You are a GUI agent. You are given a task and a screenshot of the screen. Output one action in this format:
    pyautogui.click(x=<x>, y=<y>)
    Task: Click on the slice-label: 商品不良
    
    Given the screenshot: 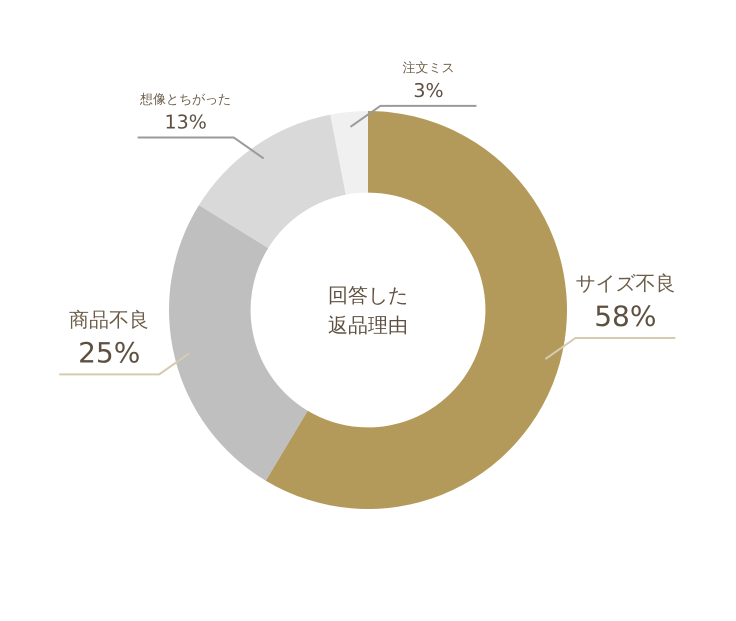 What is the action you would take?
    pyautogui.click(x=109, y=319)
    